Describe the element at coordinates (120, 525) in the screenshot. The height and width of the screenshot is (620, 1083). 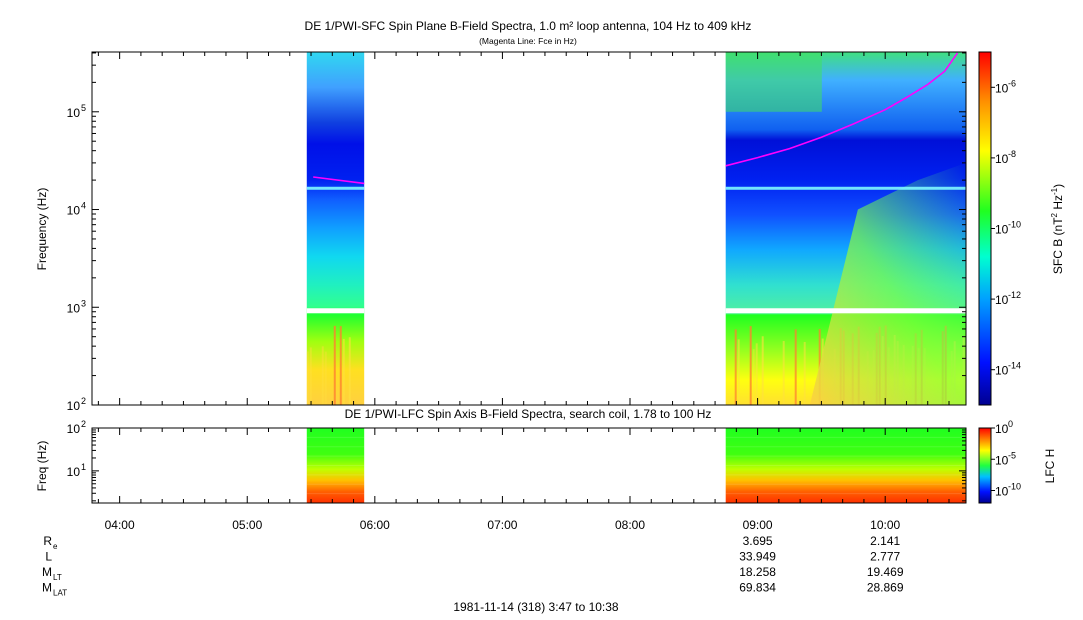
I see `time-tick-label: 04:00` at that location.